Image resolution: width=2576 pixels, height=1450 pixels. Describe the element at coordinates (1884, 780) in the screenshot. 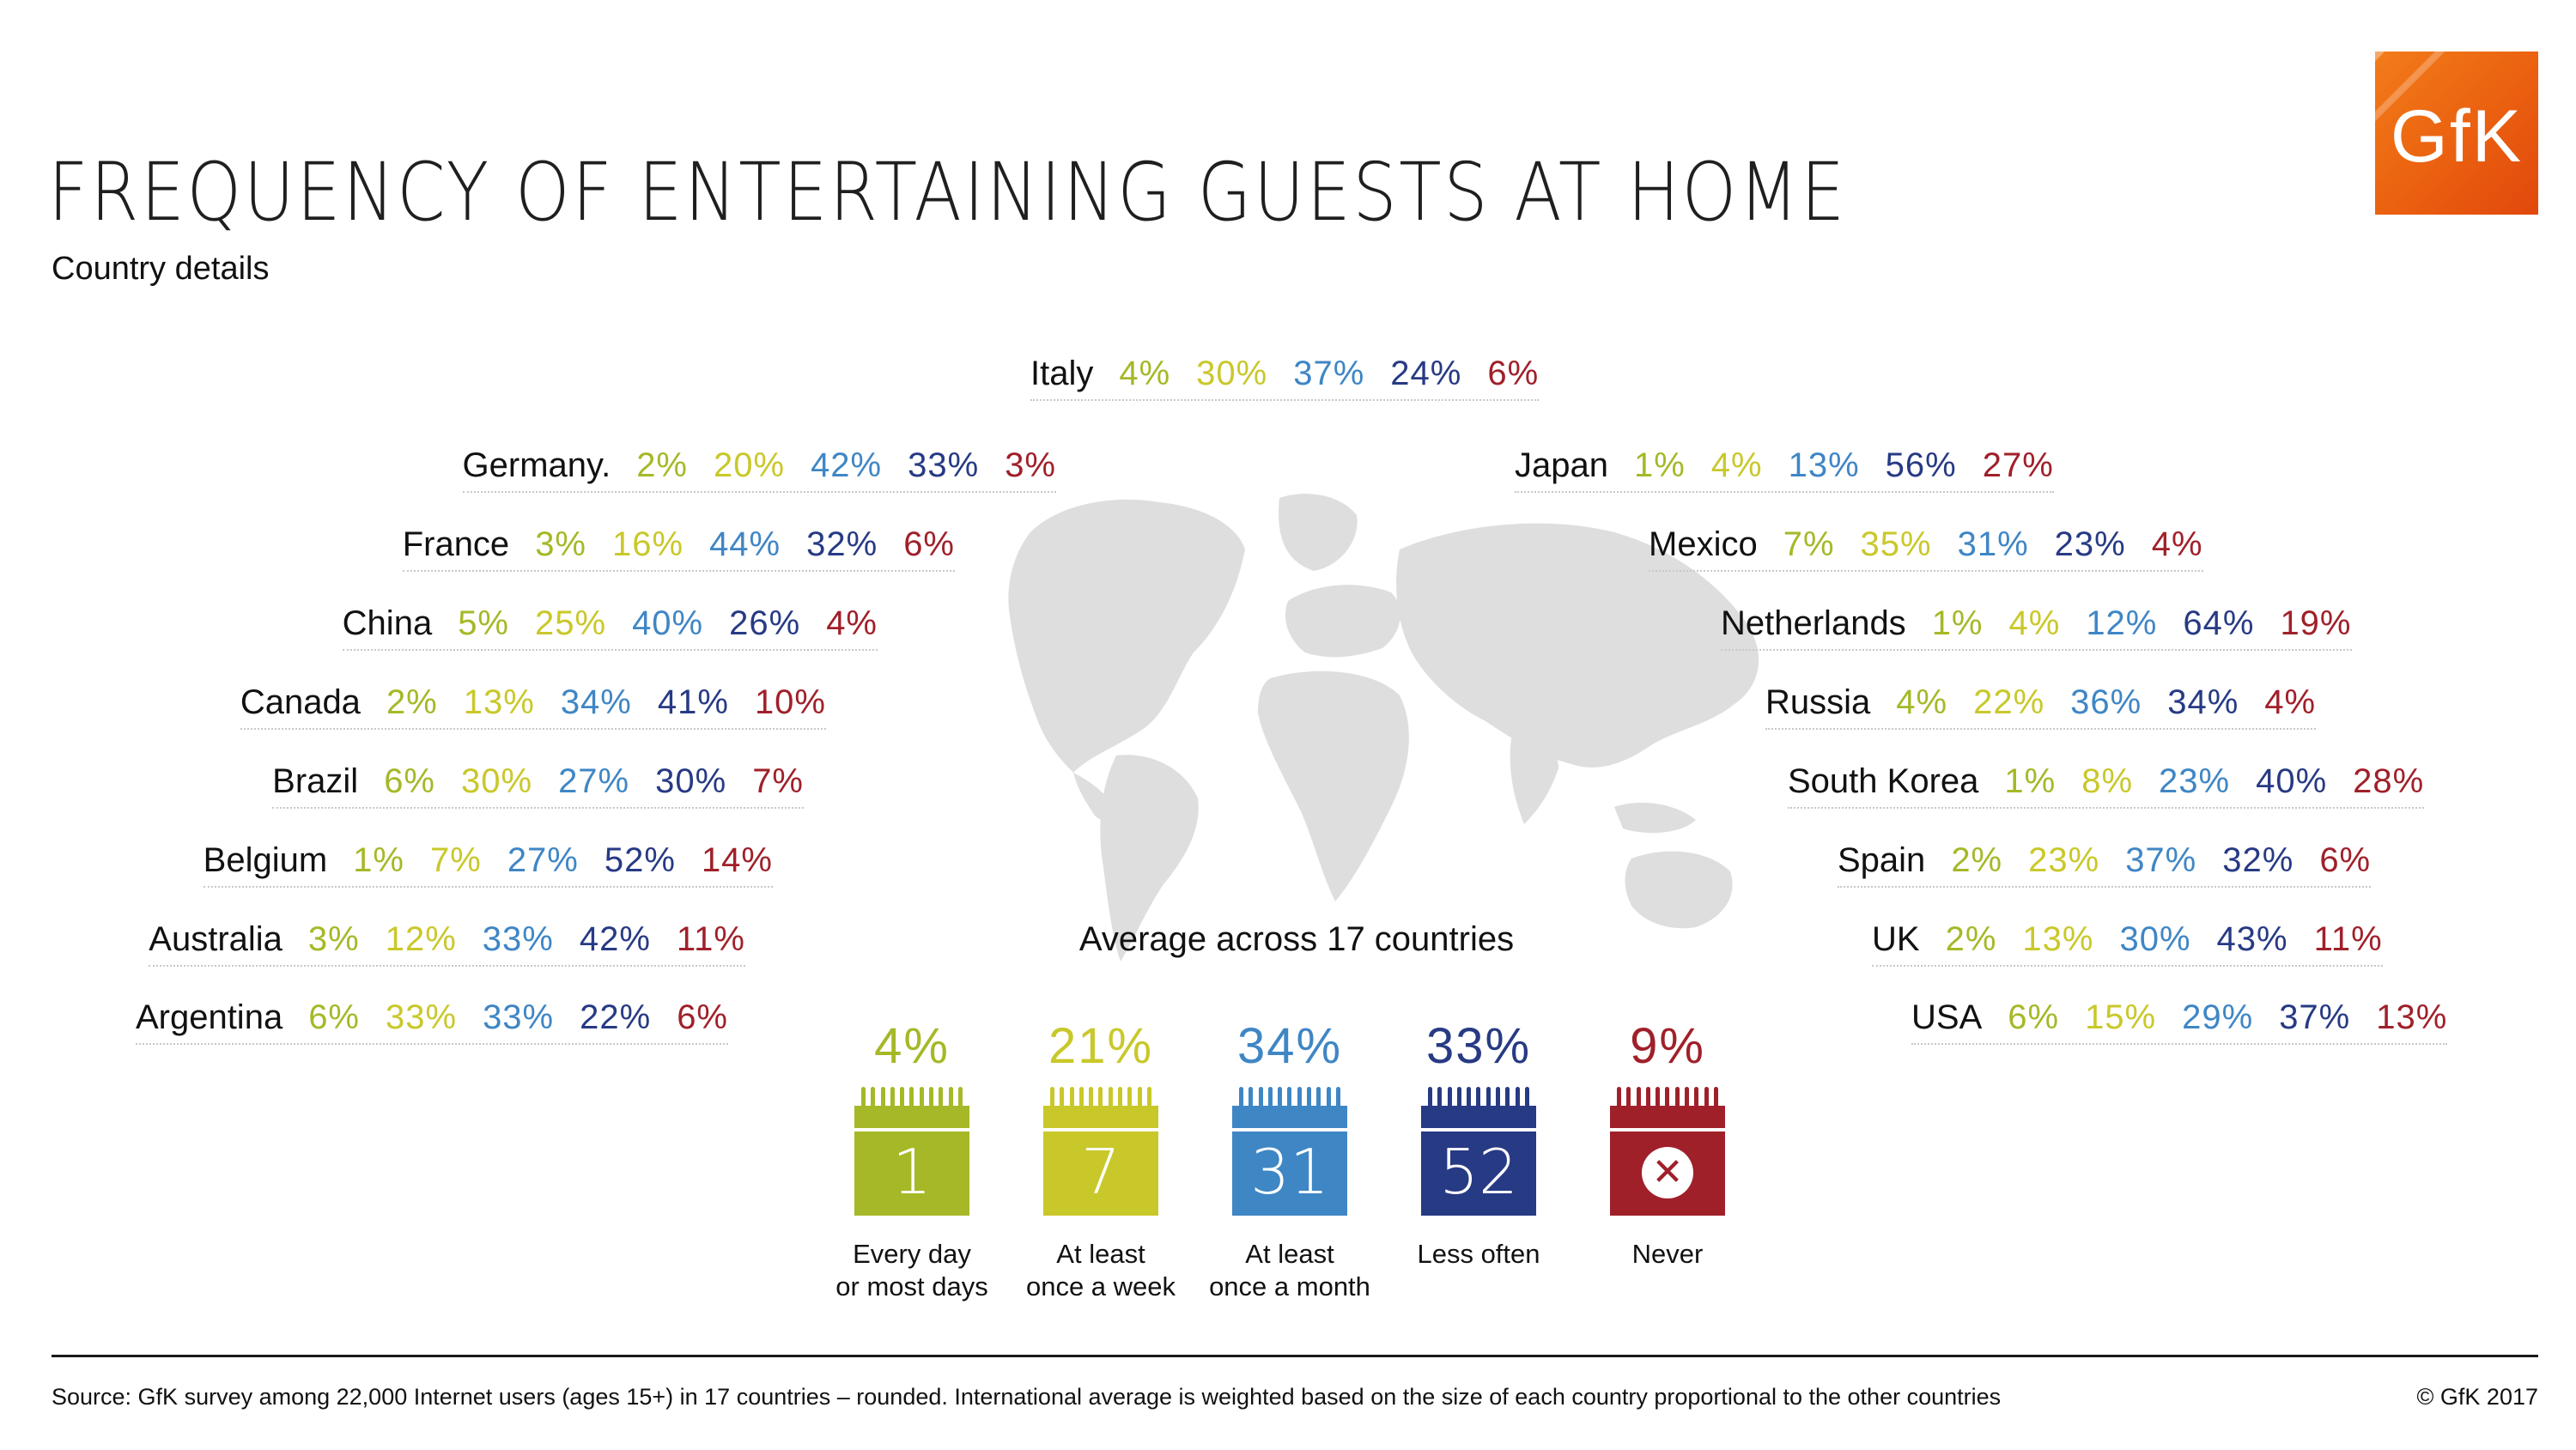

I see `country-name: South Korea` at that location.